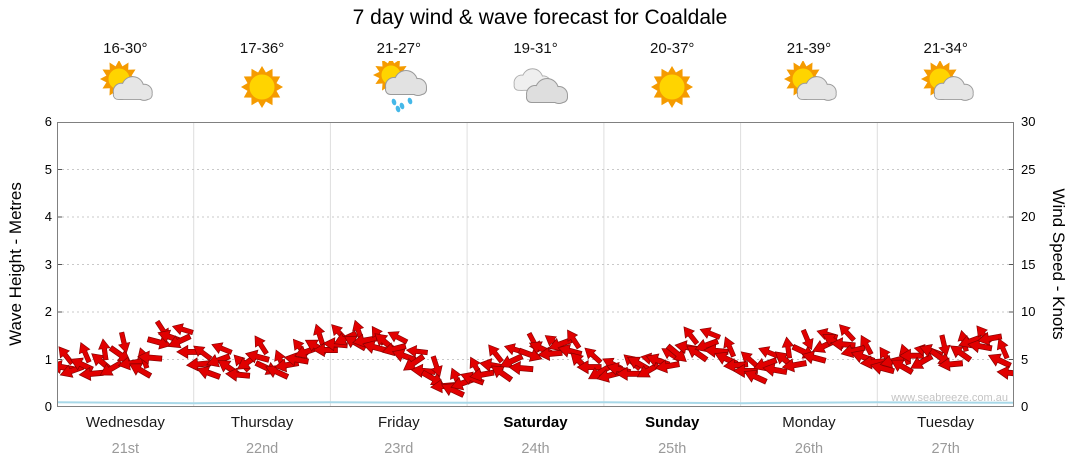 This screenshot has width=1080, height=475. What do you see at coordinates (15, 264) in the screenshot?
I see `left-axis-label: Wave Height - Metres` at bounding box center [15, 264].